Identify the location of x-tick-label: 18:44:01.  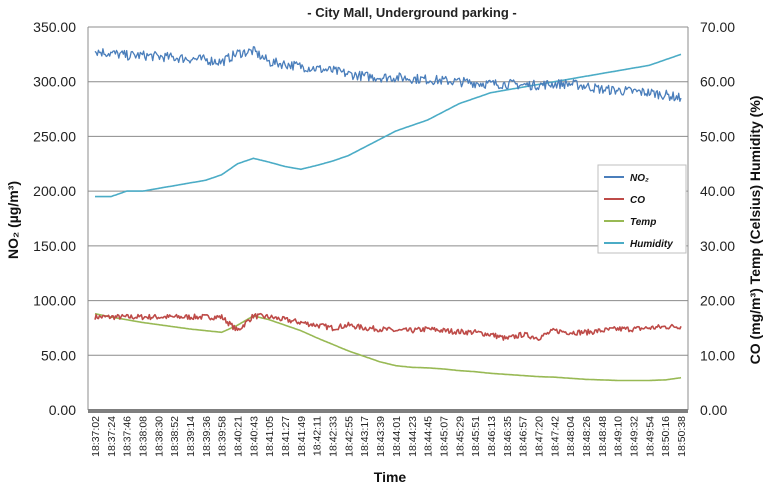
(397, 436).